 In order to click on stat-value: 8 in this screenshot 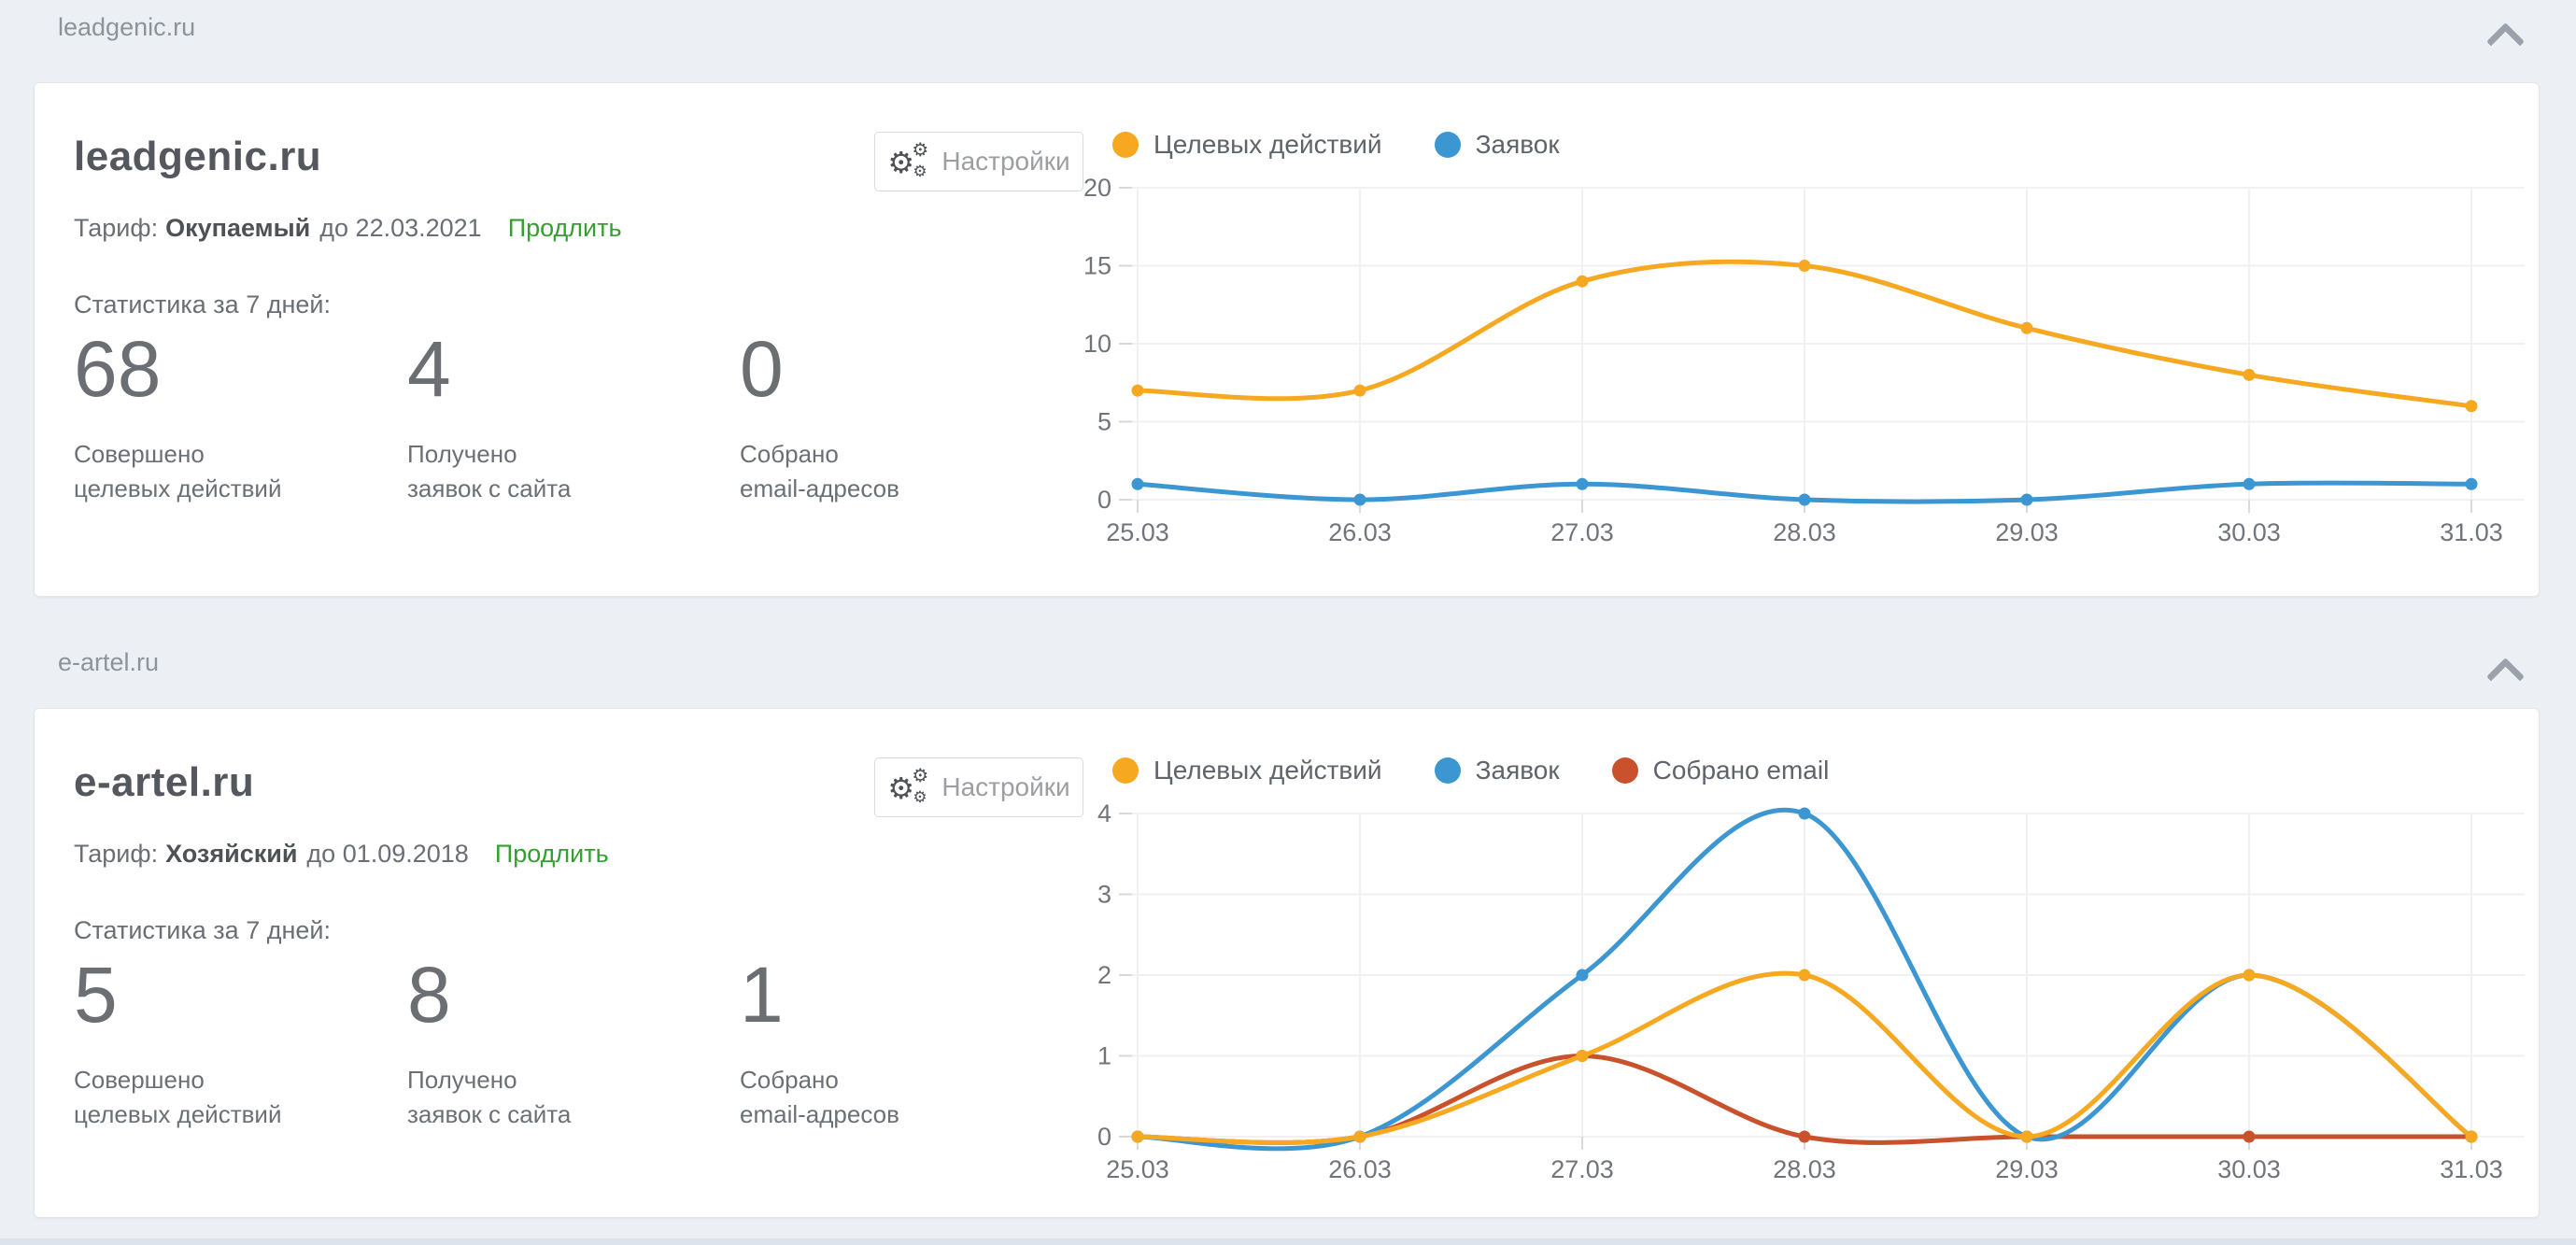, I will do `click(429, 995)`.